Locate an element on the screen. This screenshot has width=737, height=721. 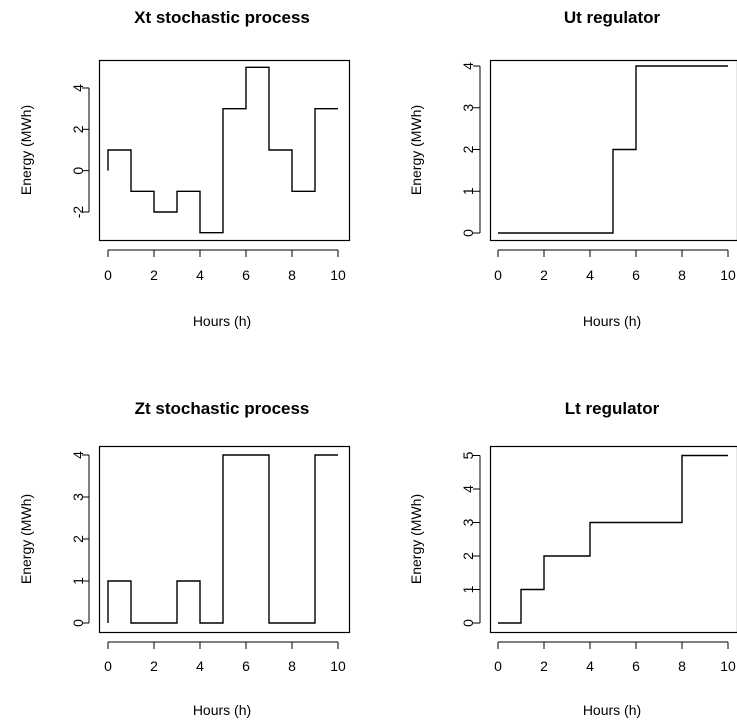
y-tick-label: -2 is located at coordinates (78, 212).